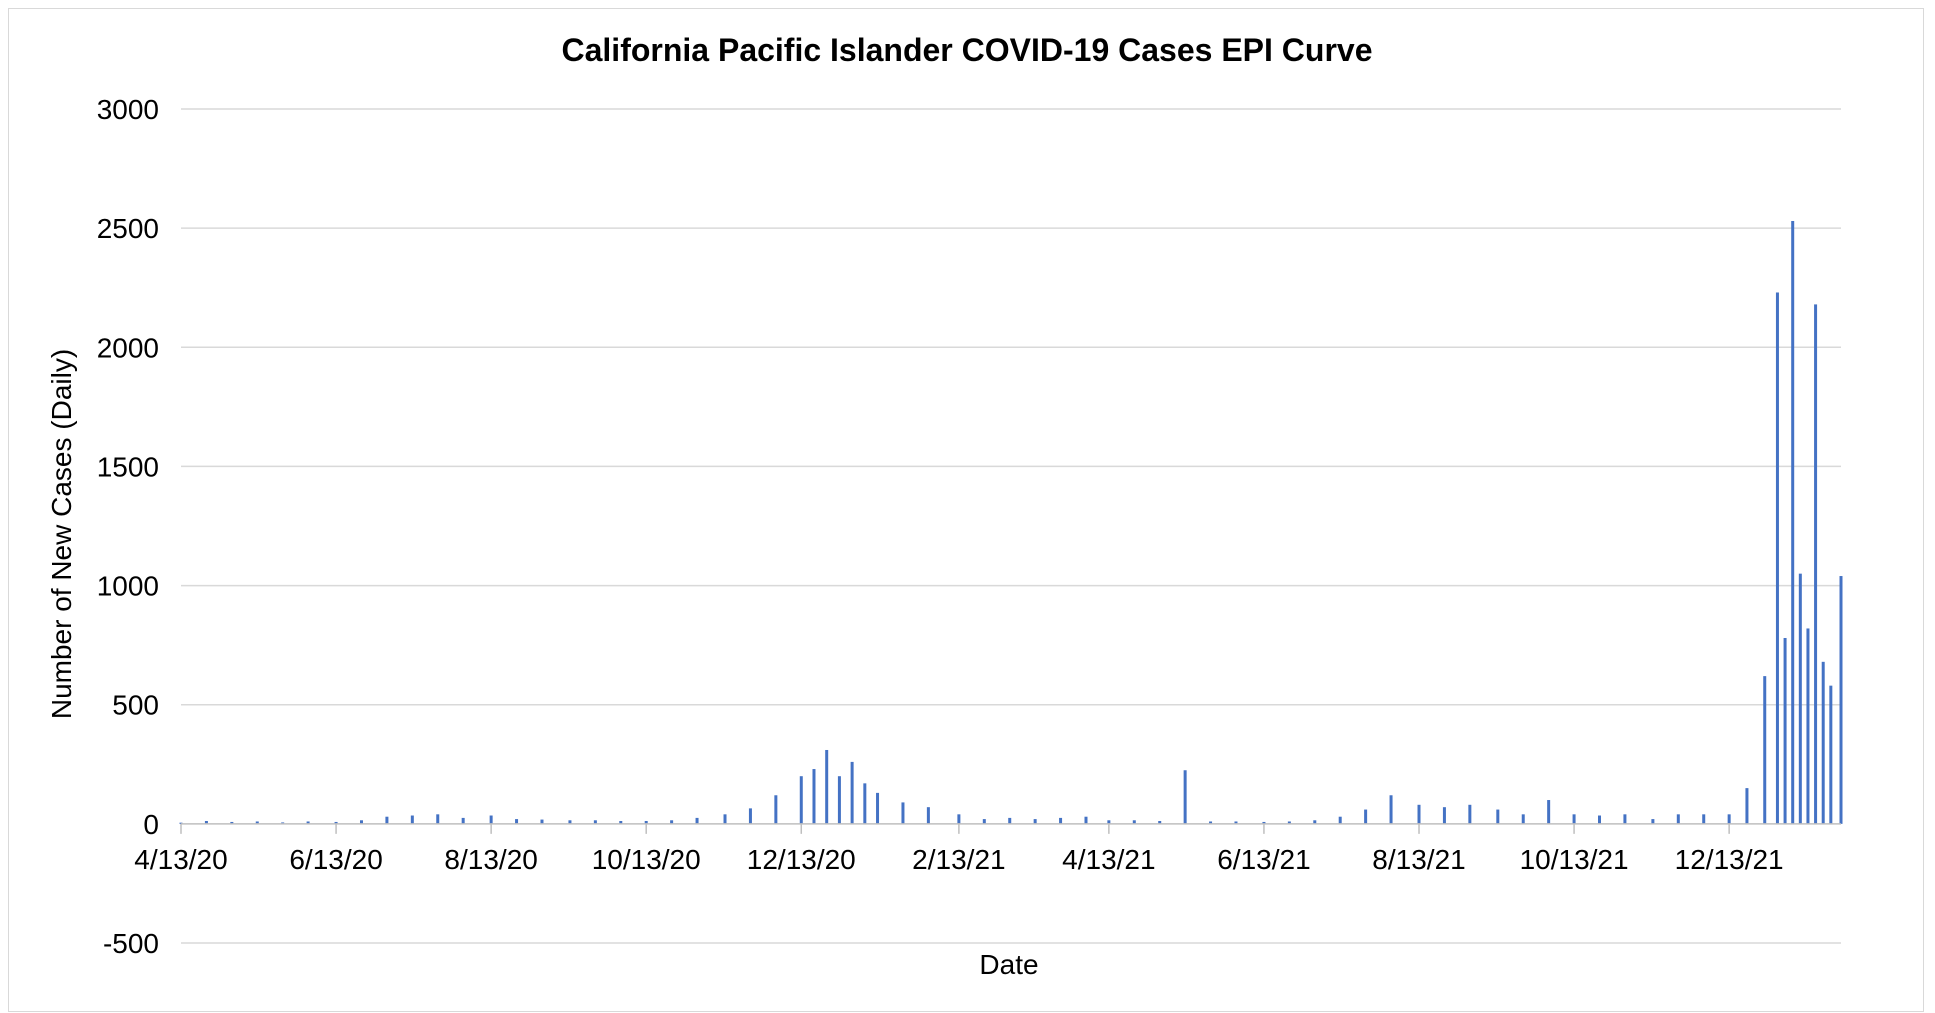 This screenshot has height=1013, width=1935. I want to click on y-tick-label: 2000, so click(128, 347).